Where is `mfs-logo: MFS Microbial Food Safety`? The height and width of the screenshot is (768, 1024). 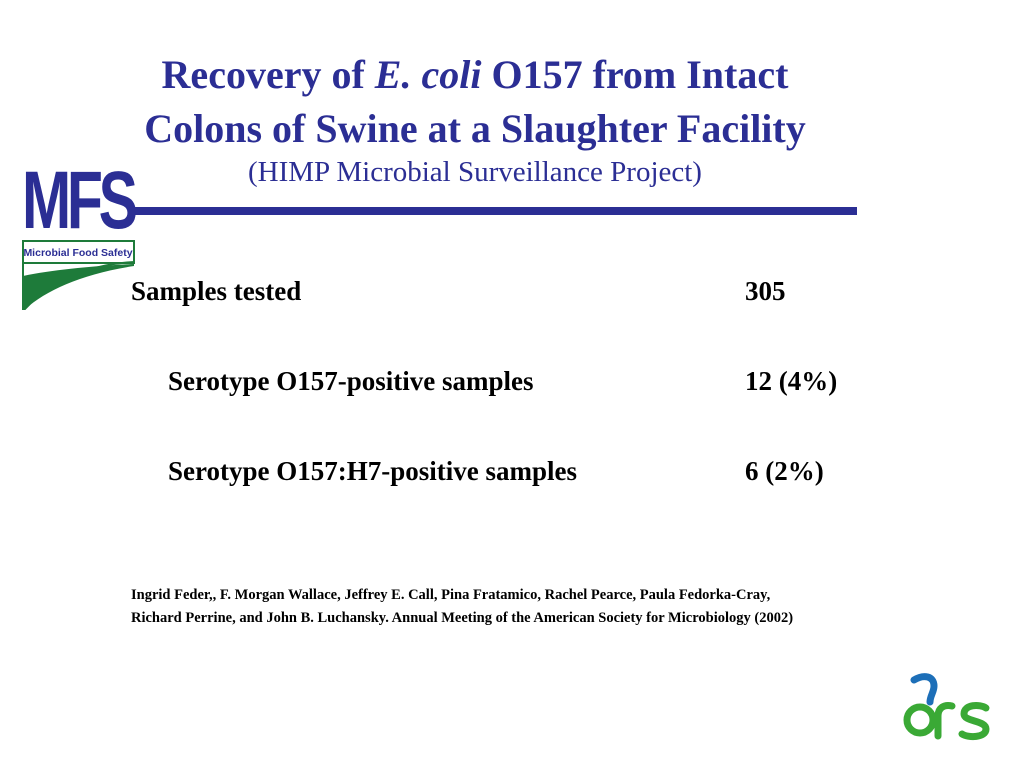
mfs-logo: MFS Microbial Food Safety is located at coordinates (82, 240).